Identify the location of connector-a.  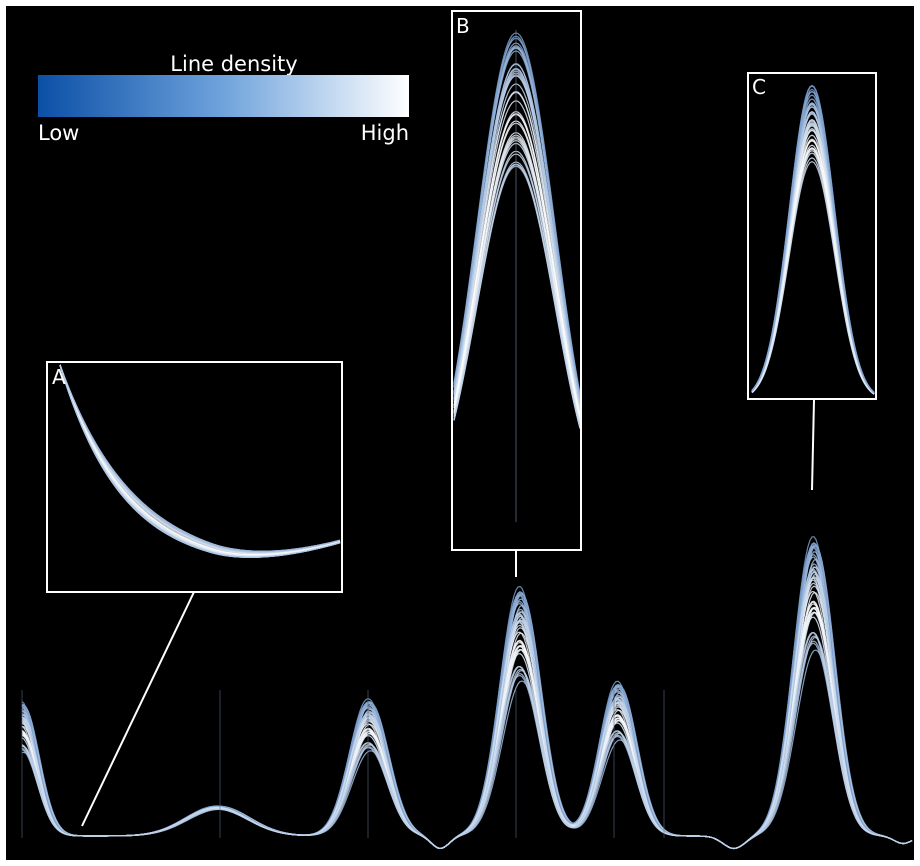
(138, 709).